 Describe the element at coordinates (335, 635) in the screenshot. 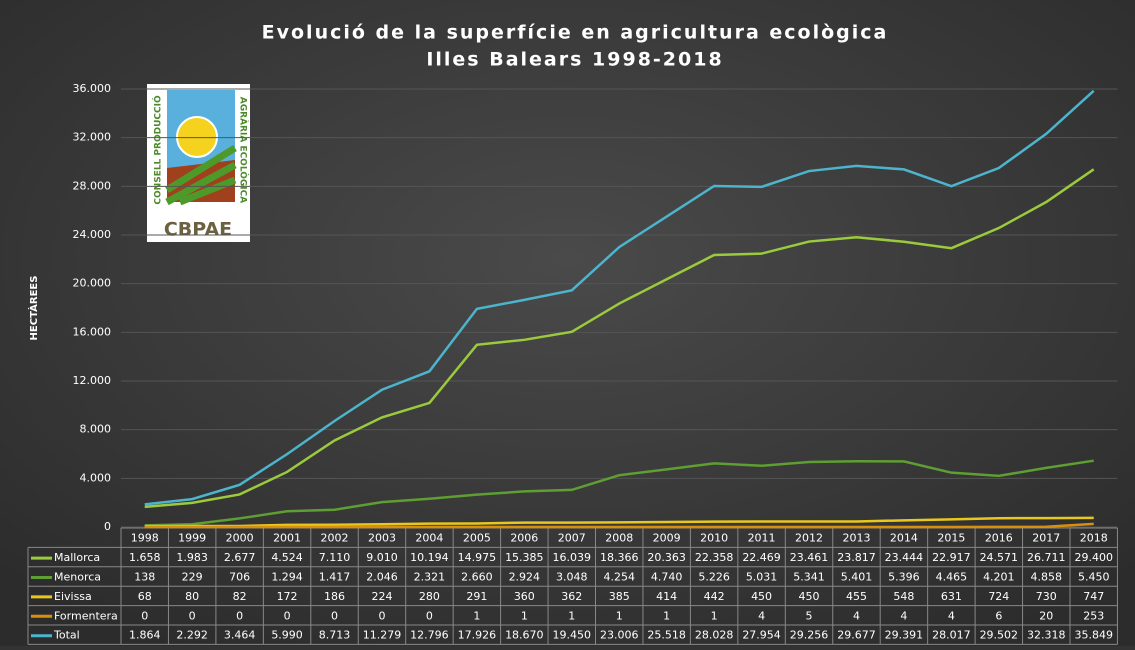

I see `table-cell: 8.713` at that location.